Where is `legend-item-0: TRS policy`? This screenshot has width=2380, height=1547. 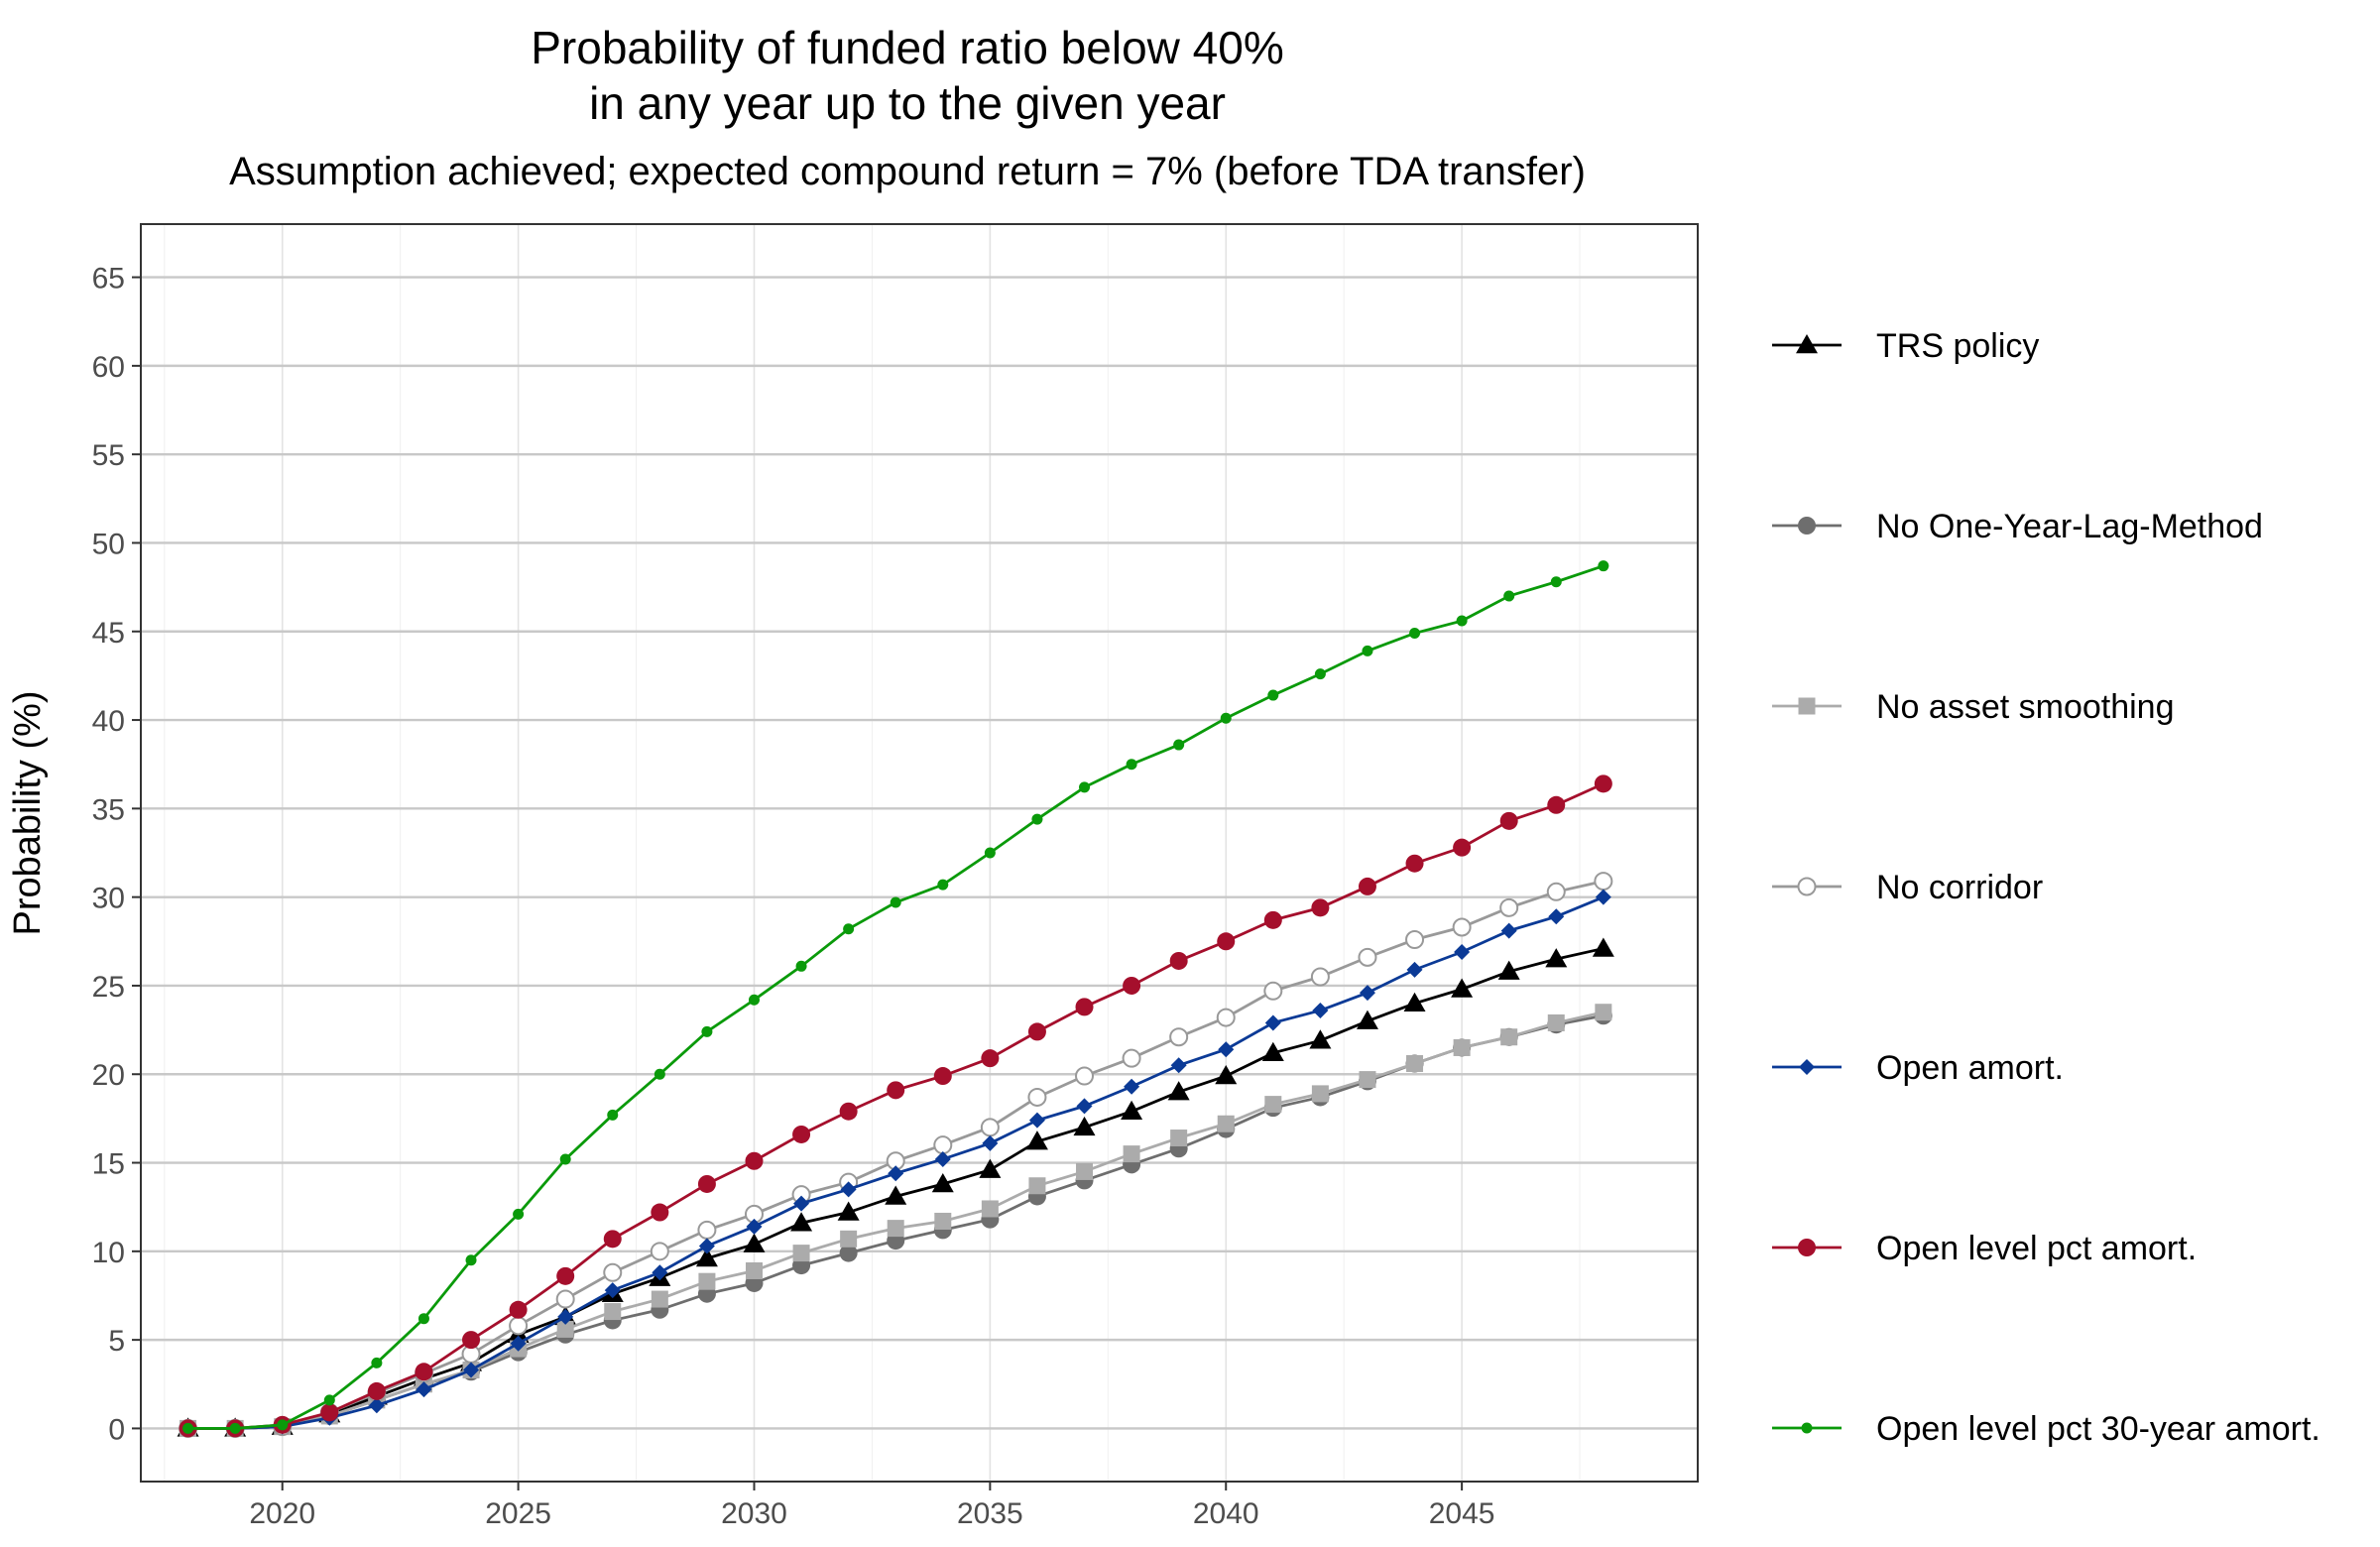
legend-item-0: TRS policy is located at coordinates (1905, 346).